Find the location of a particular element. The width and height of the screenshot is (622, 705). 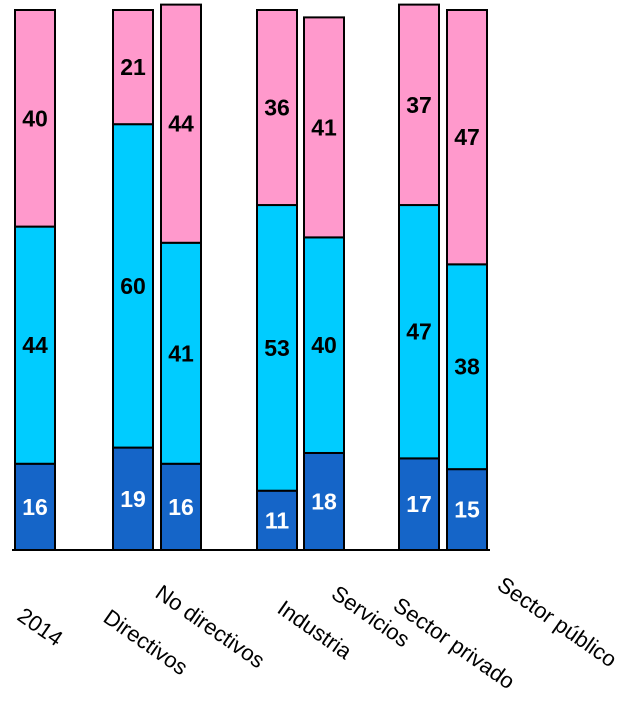

data-label: 38 is located at coordinates (467, 367).